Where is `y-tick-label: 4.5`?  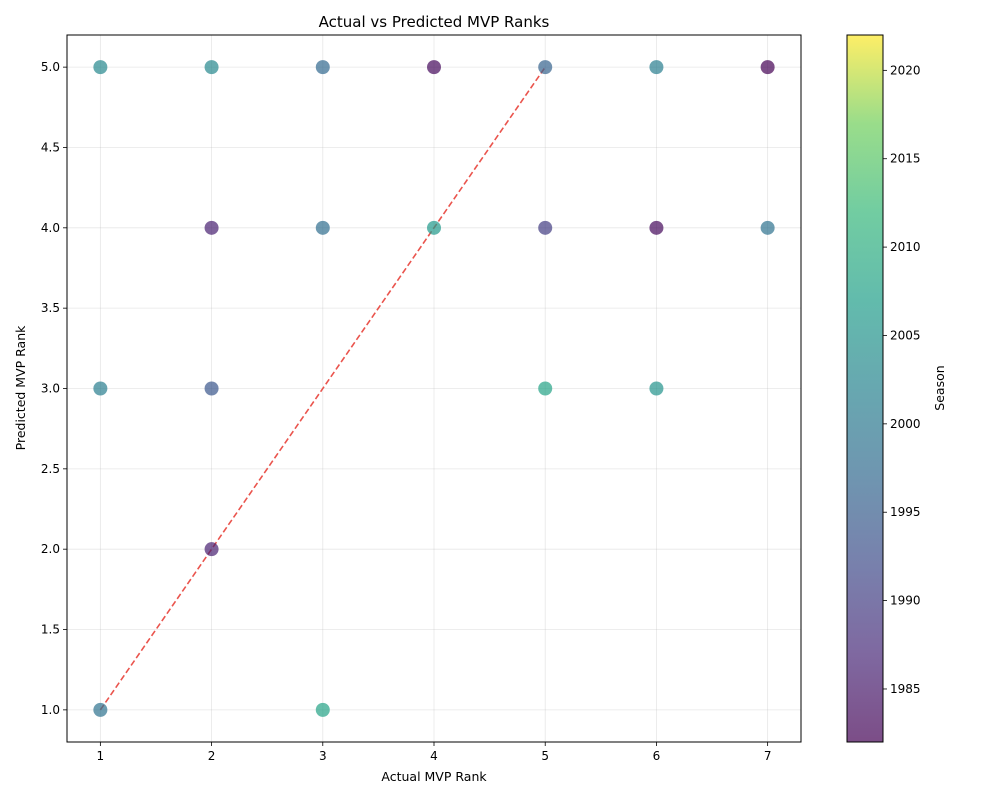
y-tick-label: 4.5 is located at coordinates (50, 147).